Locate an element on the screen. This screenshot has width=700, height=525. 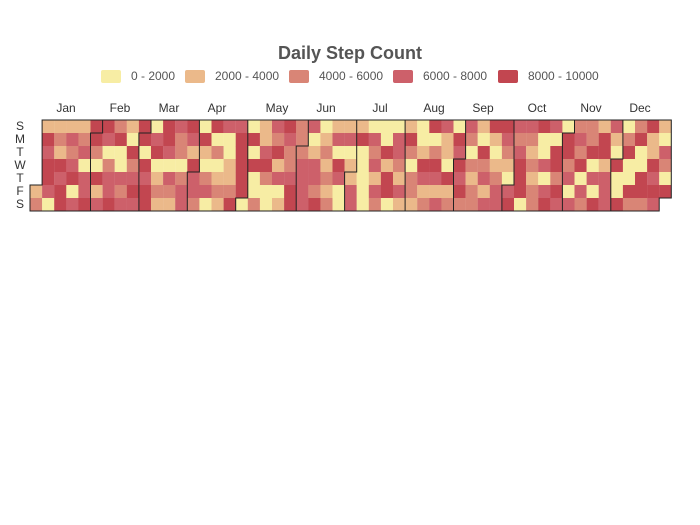
legend-item-0: 0 - 2000 is located at coordinates (138, 76).